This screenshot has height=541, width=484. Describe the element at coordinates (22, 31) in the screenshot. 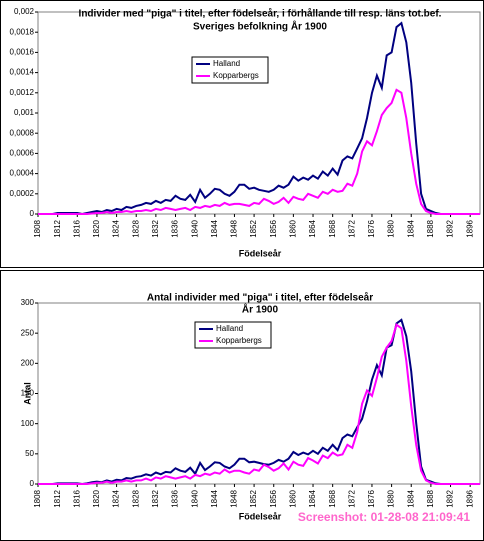

I see `y-tick-label: 0,0018` at that location.